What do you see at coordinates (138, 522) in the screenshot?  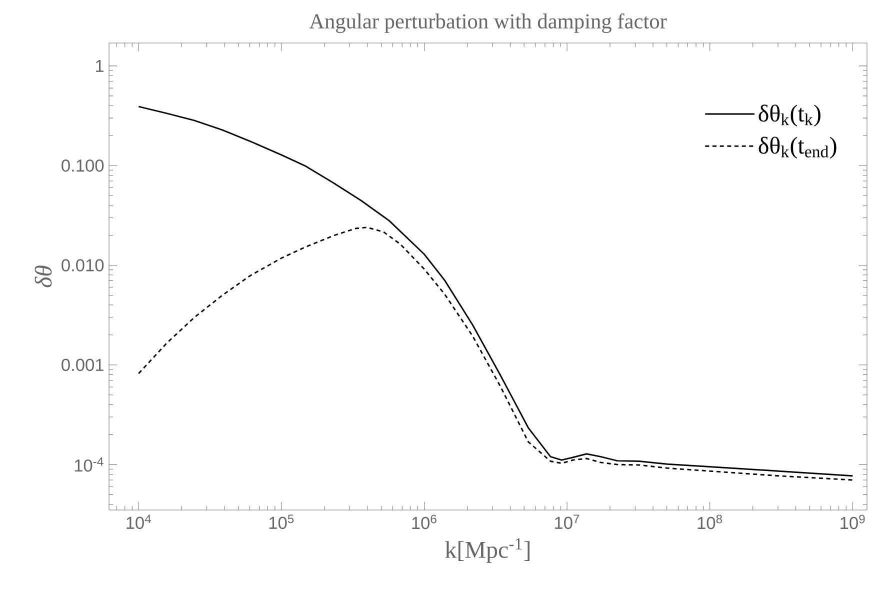 I see `x-tick-label: 10$^{4}$` at bounding box center [138, 522].